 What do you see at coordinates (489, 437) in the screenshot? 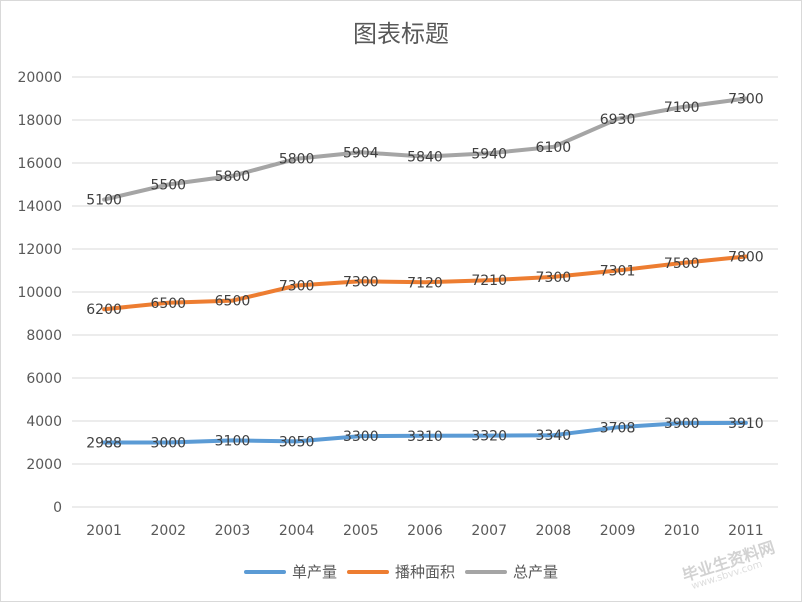
I see `data-label: 3320` at bounding box center [489, 437].